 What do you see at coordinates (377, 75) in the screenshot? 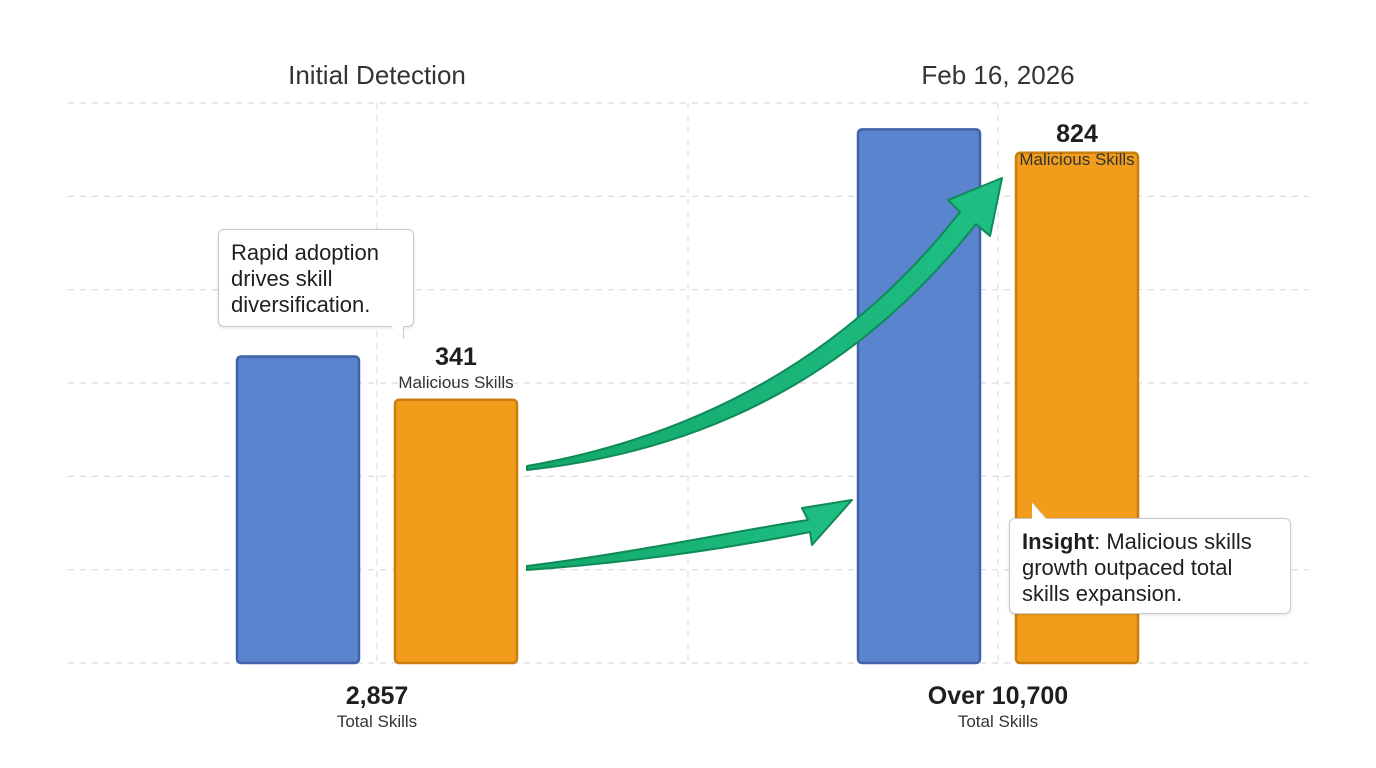
I see `category-title-initial: Initial Detection` at bounding box center [377, 75].